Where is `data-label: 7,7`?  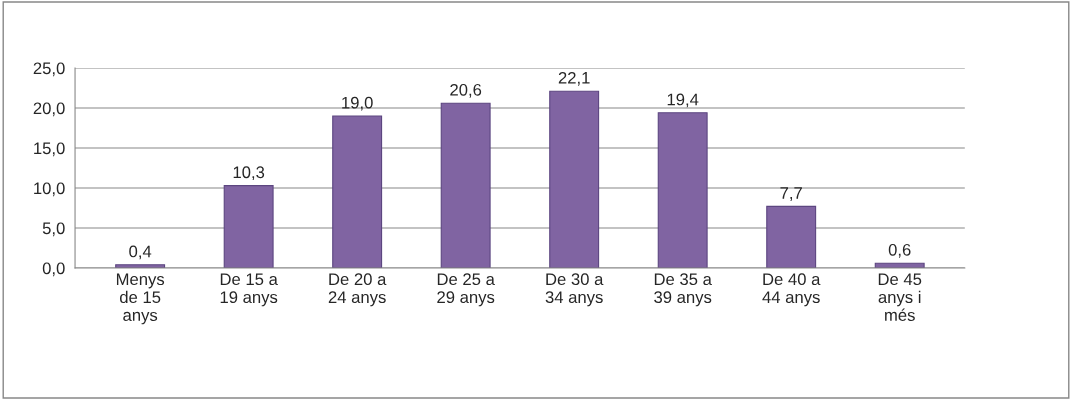
data-label: 7,7 is located at coordinates (791, 194).